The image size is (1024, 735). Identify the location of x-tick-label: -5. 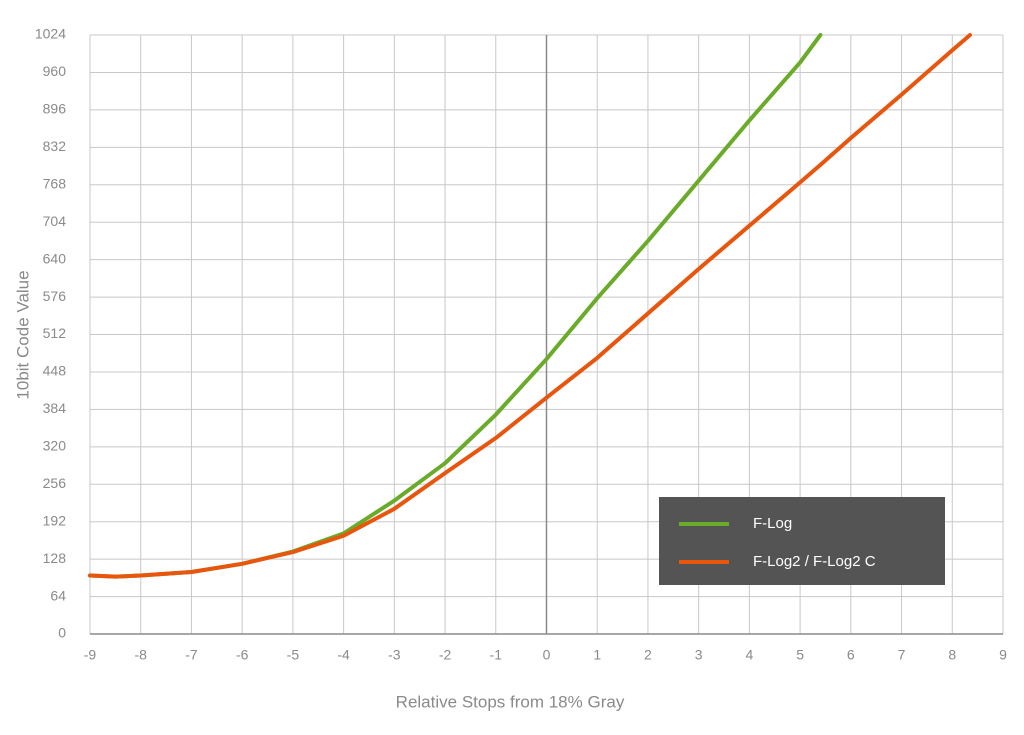
(293, 655).